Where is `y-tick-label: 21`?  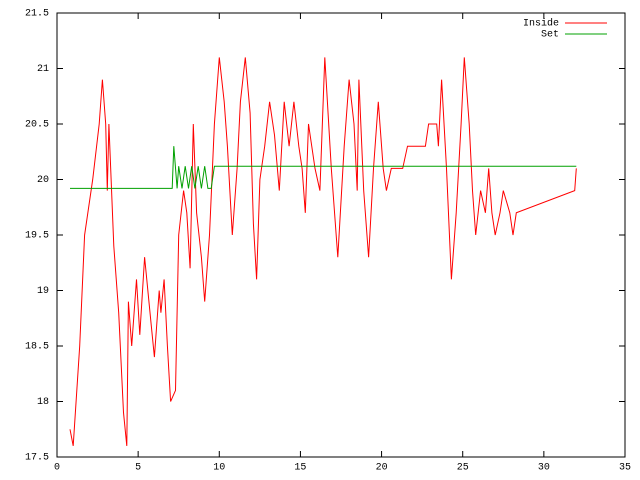 y-tick-label: 21 is located at coordinates (43, 69).